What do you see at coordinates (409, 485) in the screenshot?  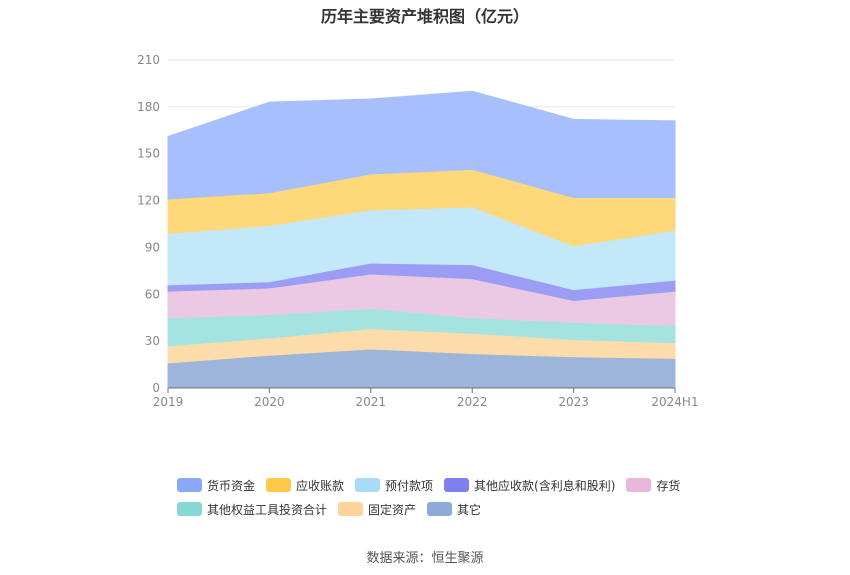 I see `legend-label: 预付款项` at bounding box center [409, 485].